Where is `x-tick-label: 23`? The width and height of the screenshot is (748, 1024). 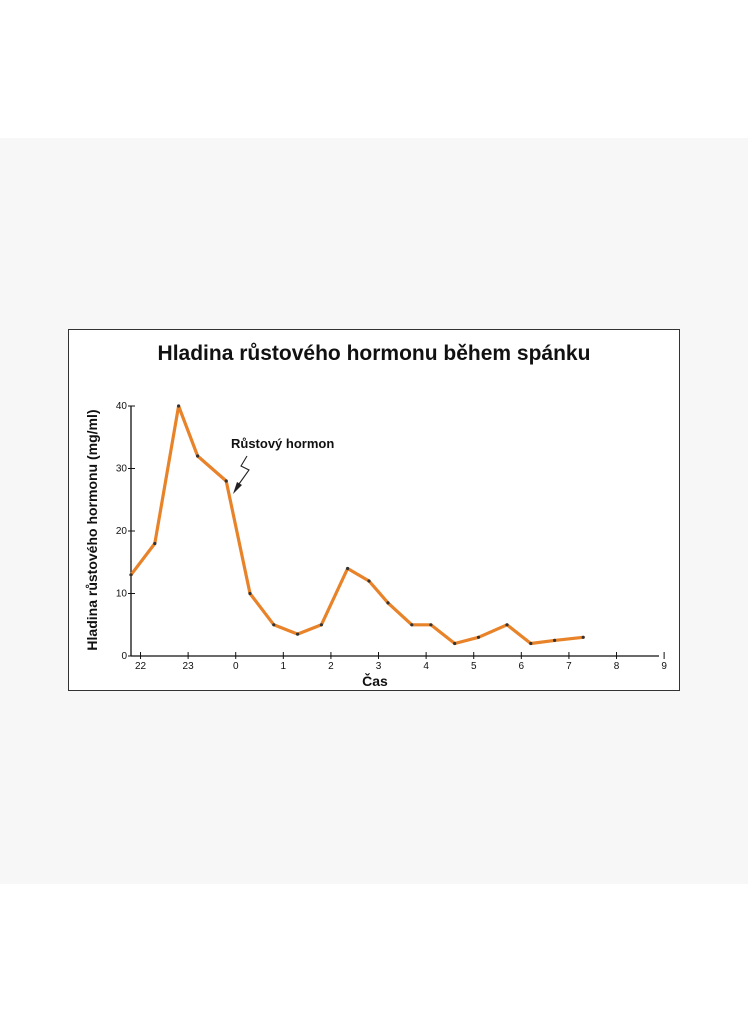
x-tick-label: 23 is located at coordinates (189, 666).